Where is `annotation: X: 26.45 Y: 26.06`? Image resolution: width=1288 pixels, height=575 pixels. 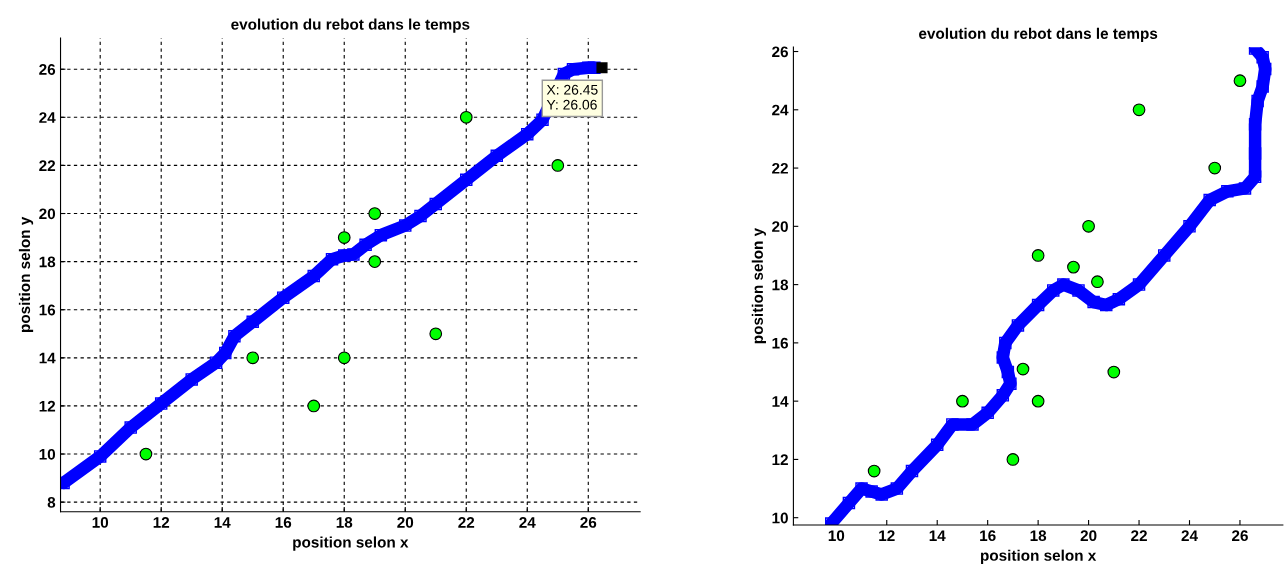 annotation: X: 26.45 Y: 26.06 is located at coordinates (572, 97).